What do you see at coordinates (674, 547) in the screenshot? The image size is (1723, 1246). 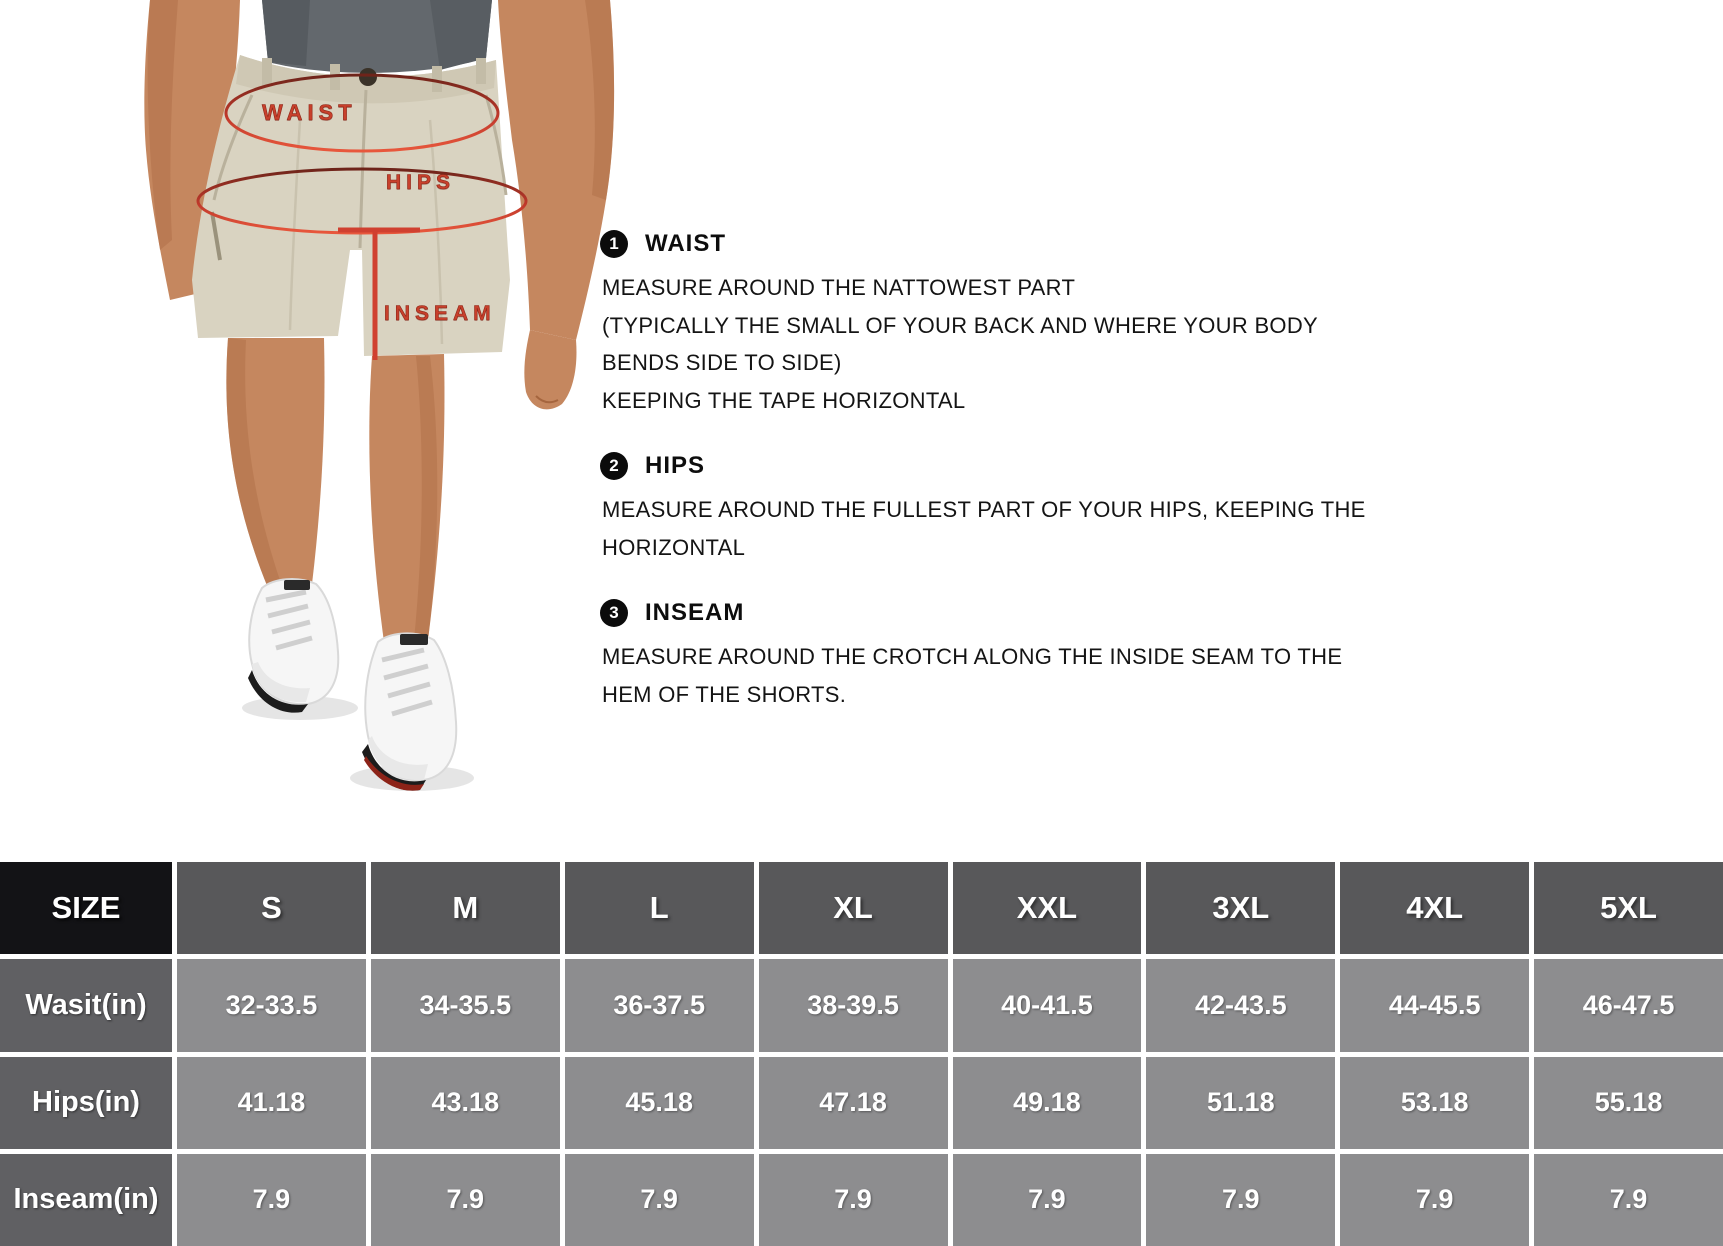 I see `instruction-line: HORIZONTAL` at bounding box center [674, 547].